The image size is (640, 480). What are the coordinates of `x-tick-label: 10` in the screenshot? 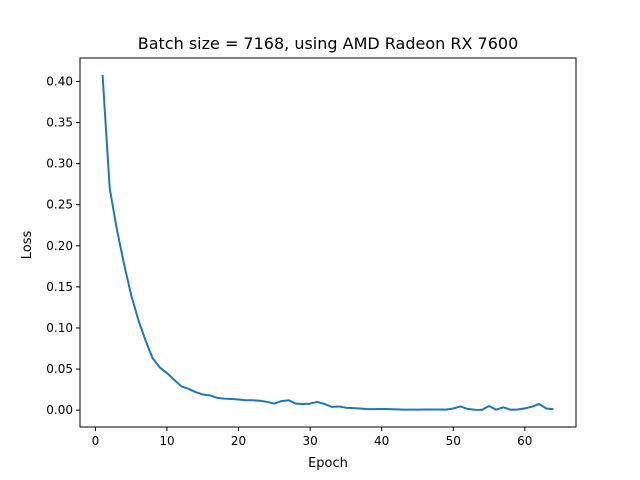 It's located at (166, 441).